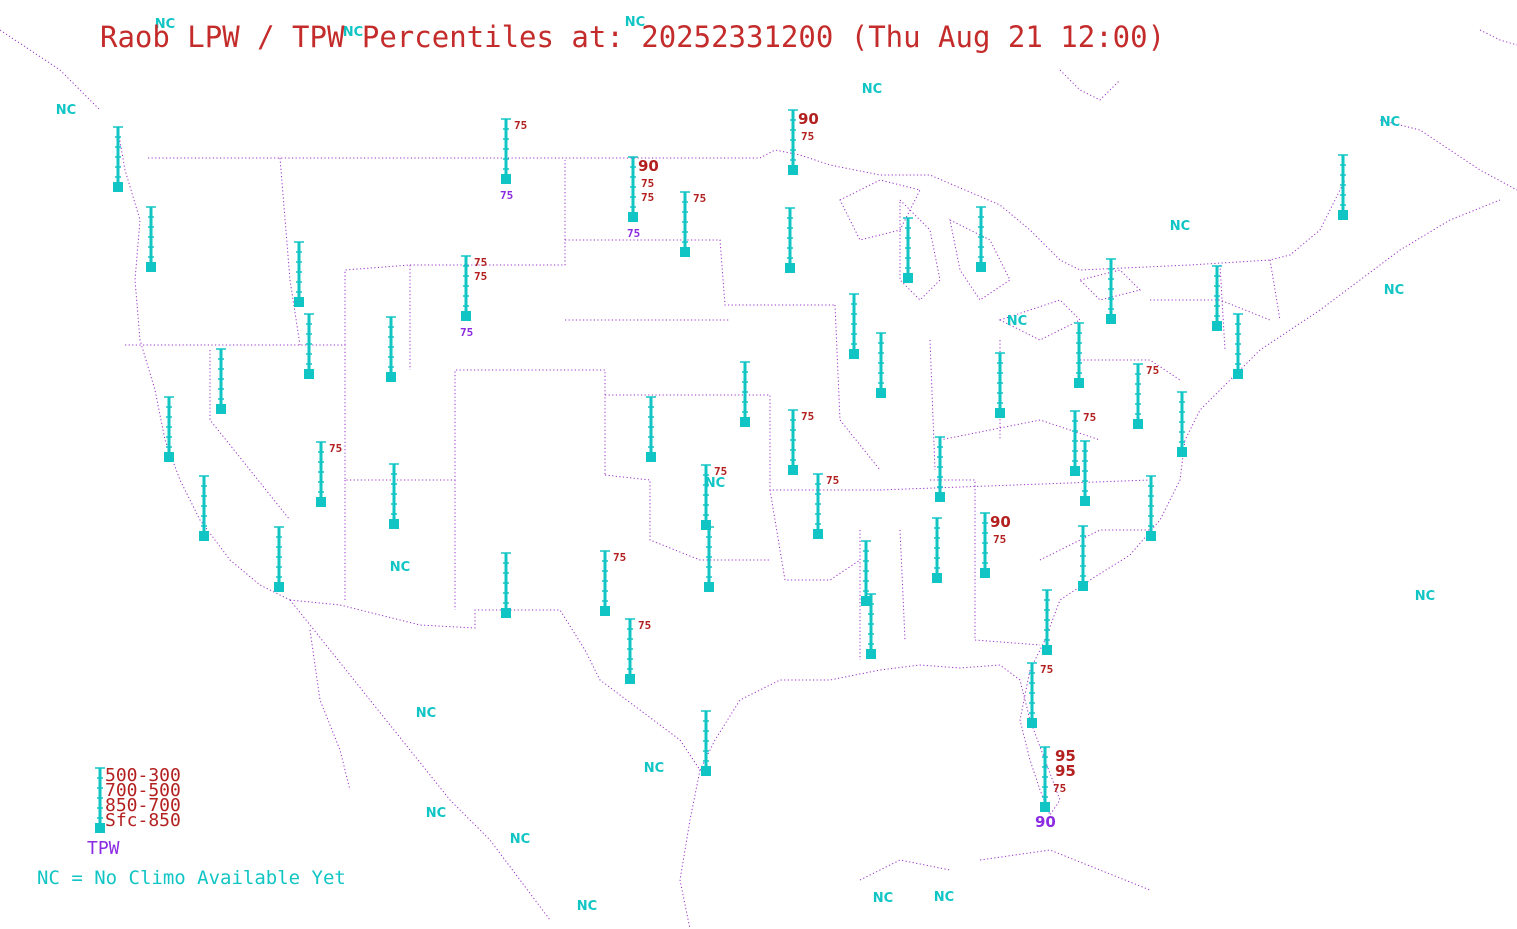 Image resolution: width=1517 pixels, height=929 pixels. What do you see at coordinates (143, 790) in the screenshot?
I see `legend-layer-700-500: 700-500` at bounding box center [143, 790].